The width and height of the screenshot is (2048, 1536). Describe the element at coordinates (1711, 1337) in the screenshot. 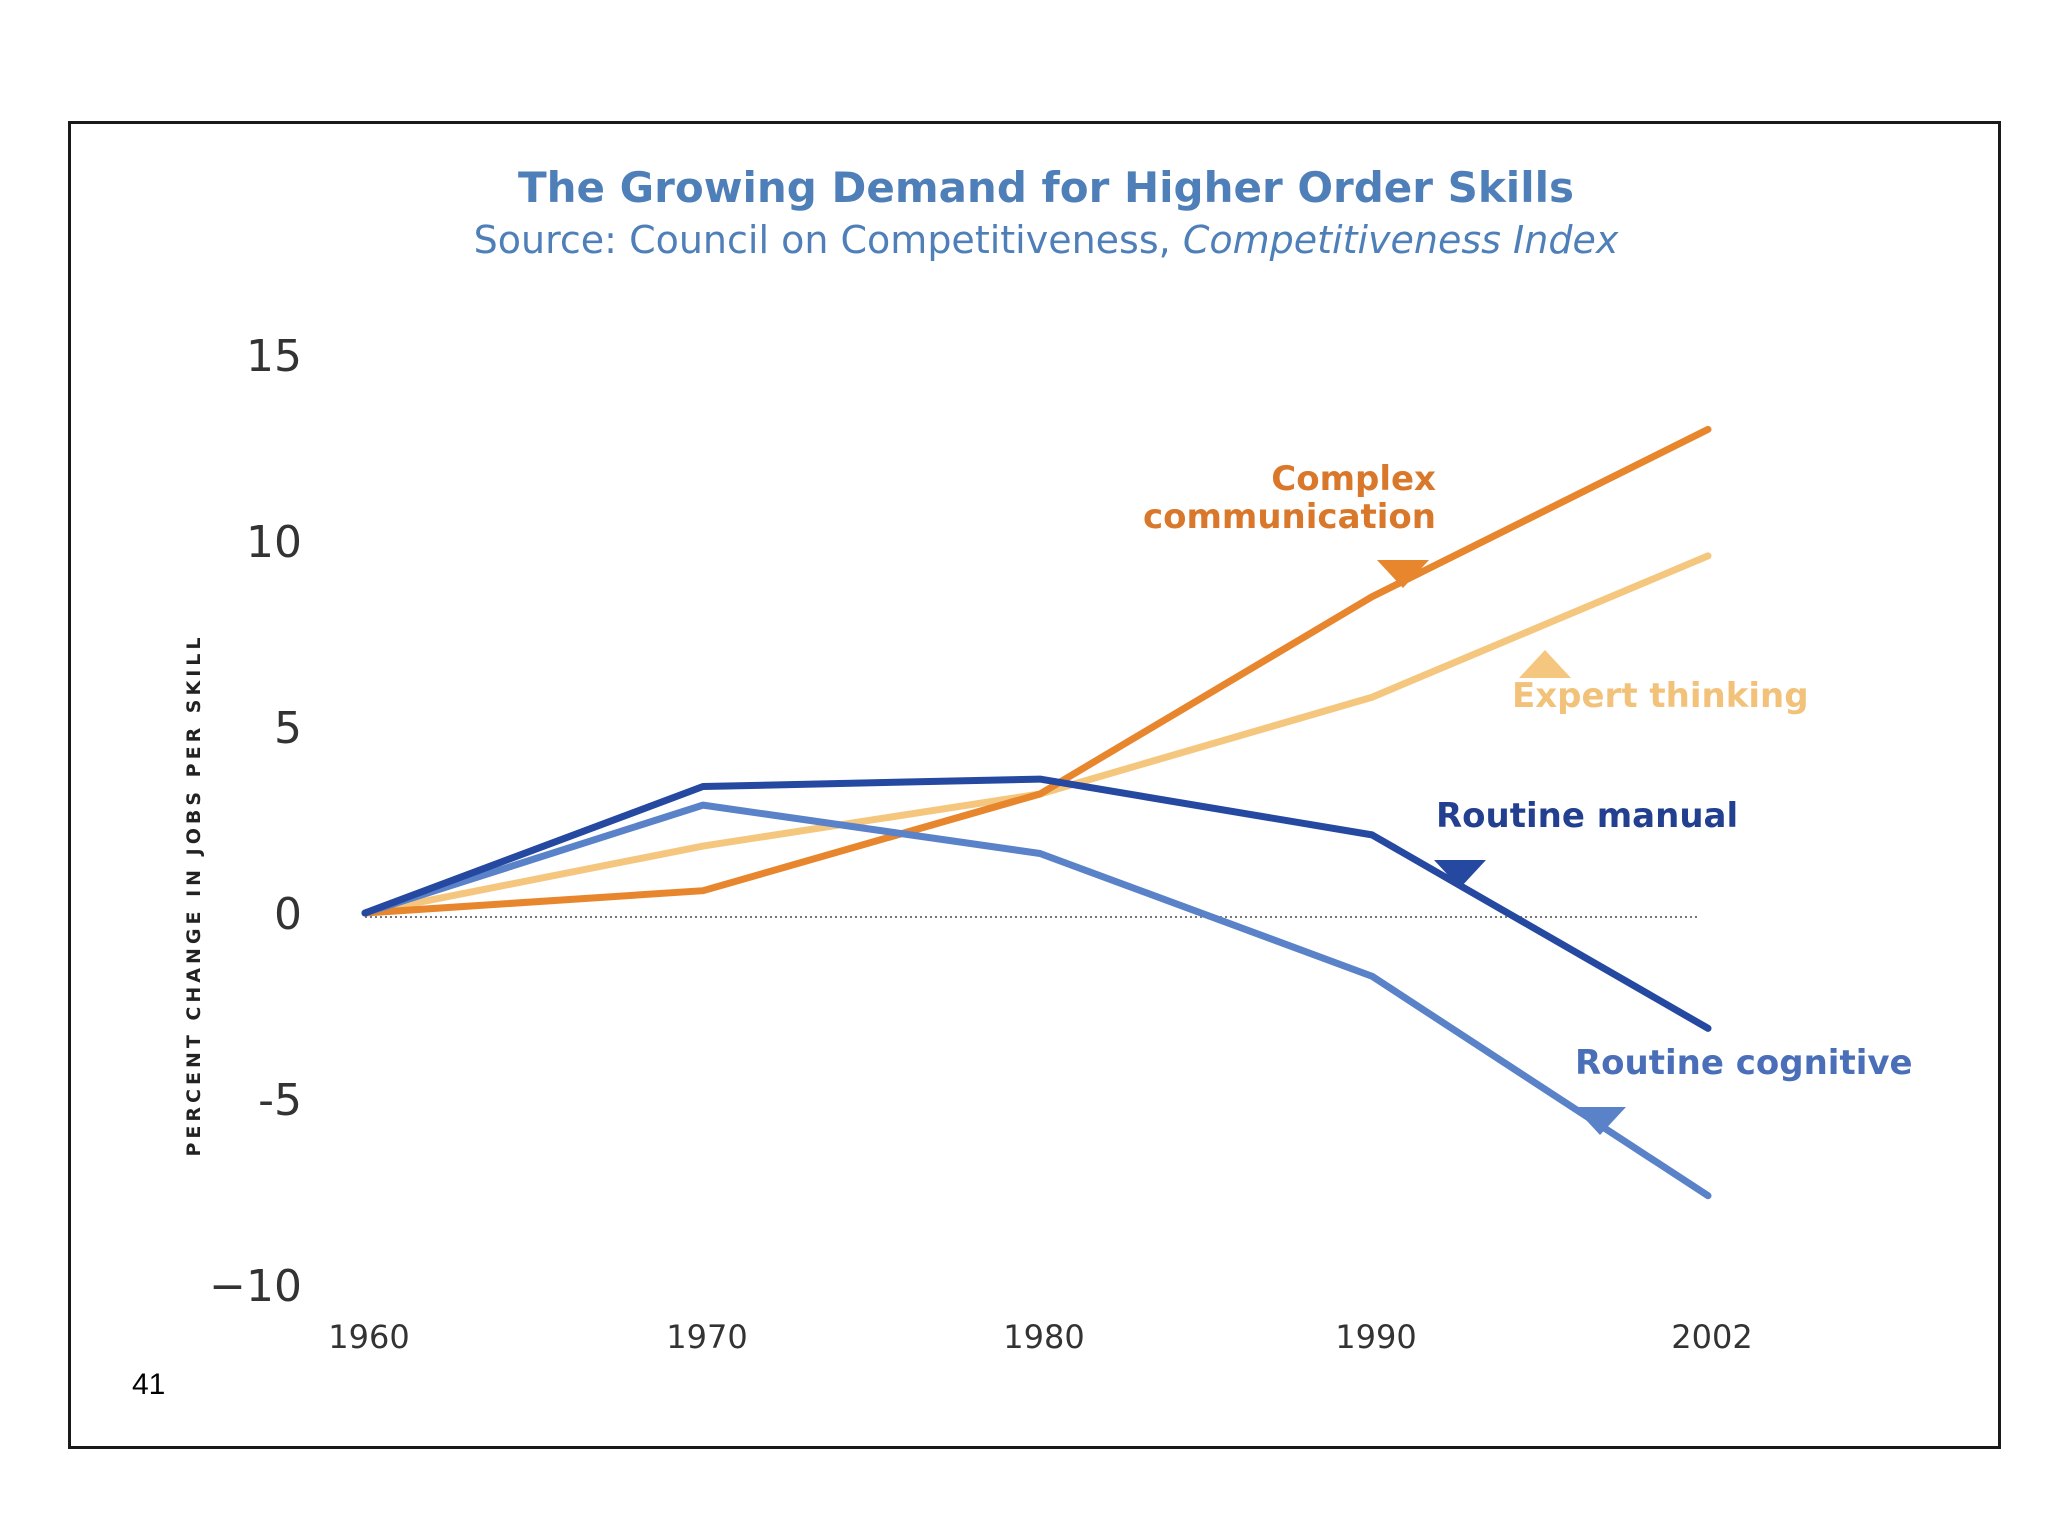

I see `x-tick-label: 2002` at that location.